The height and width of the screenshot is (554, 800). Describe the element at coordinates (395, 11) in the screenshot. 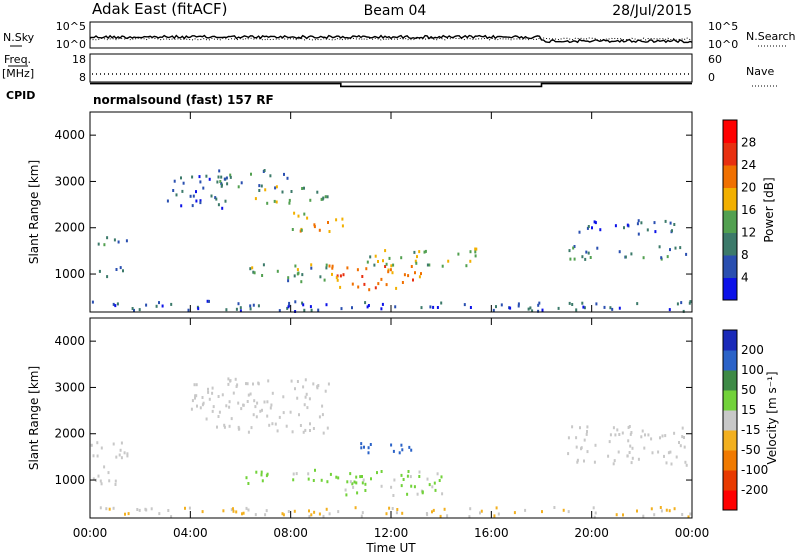

I see `beam-title: Beam 04` at that location.